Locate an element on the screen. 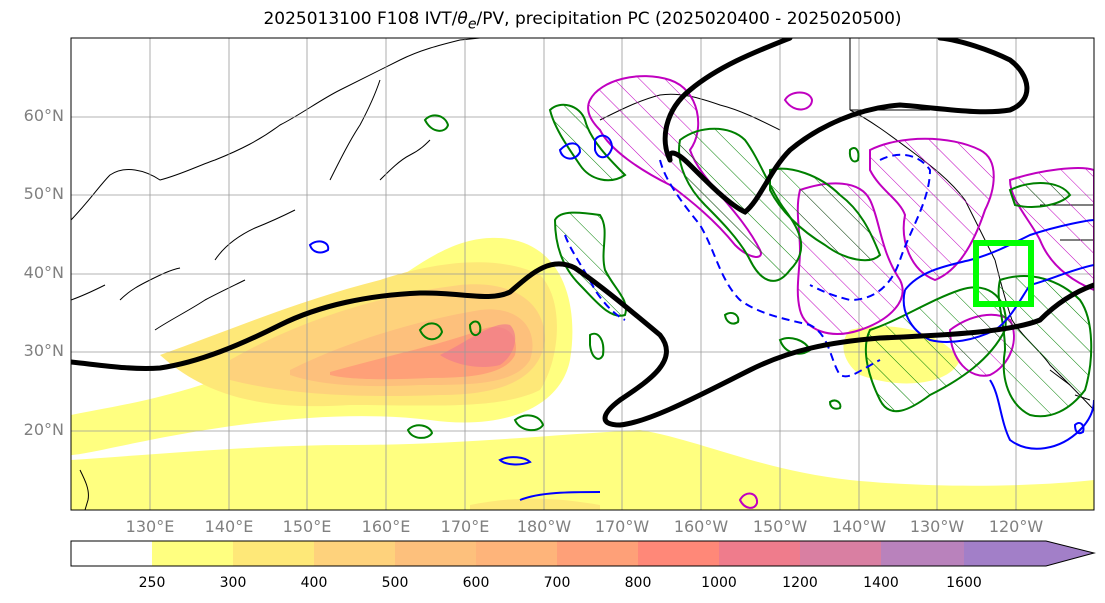 This screenshot has height=603, width=1105. lat-label: 40°N is located at coordinates (43, 272).